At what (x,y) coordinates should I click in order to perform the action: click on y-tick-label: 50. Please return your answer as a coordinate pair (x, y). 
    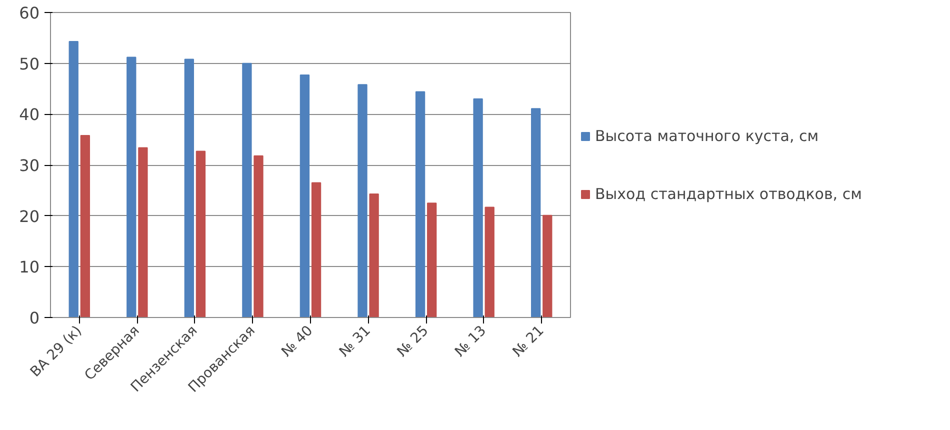
    Looking at the image, I should click on (29, 64).